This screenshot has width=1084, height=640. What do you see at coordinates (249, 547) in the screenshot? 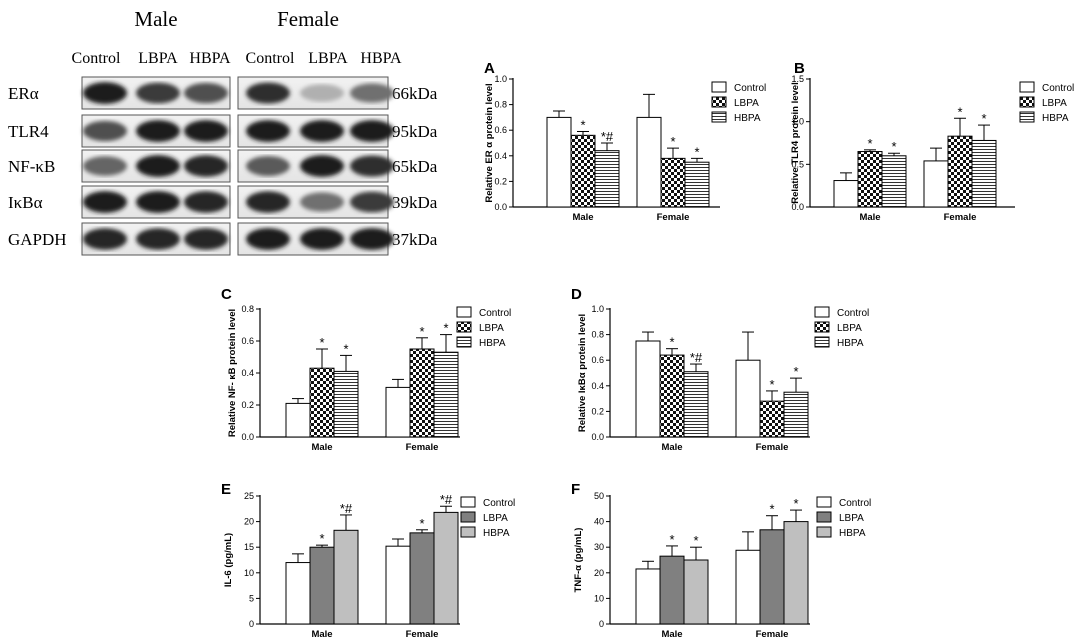
I see `y-tick-label: 15` at bounding box center [249, 547].